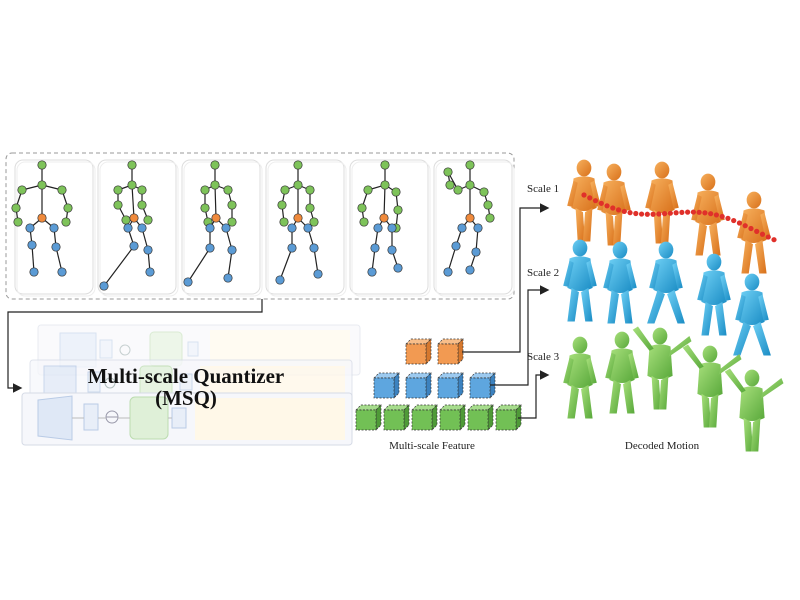 The image size is (800, 600). I want to click on decoded-motion, so click(673, 305).